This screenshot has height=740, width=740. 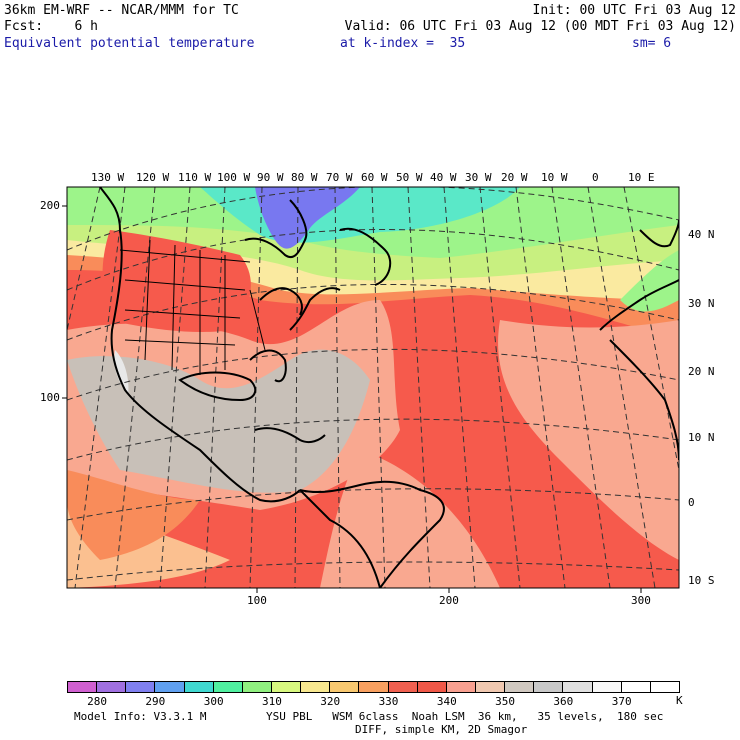 What do you see at coordinates (153, 177) in the screenshot?
I see `lon-label: 120 W` at bounding box center [153, 177].